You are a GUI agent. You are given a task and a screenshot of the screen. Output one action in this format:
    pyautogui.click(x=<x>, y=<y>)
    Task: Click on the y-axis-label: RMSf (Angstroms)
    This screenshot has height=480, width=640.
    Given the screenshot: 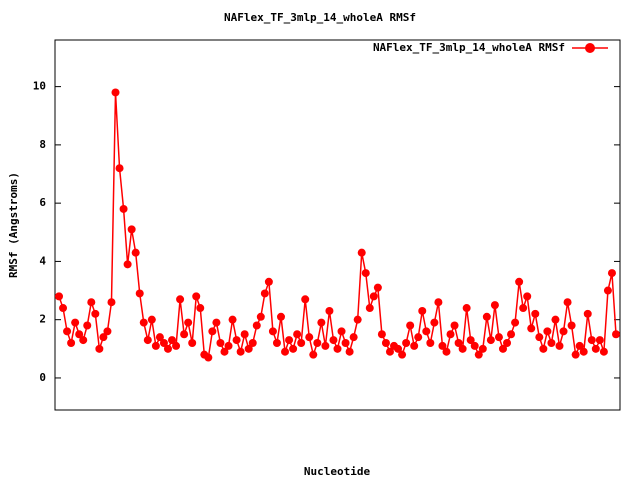 What is the action you would take?
    pyautogui.click(x=13, y=225)
    